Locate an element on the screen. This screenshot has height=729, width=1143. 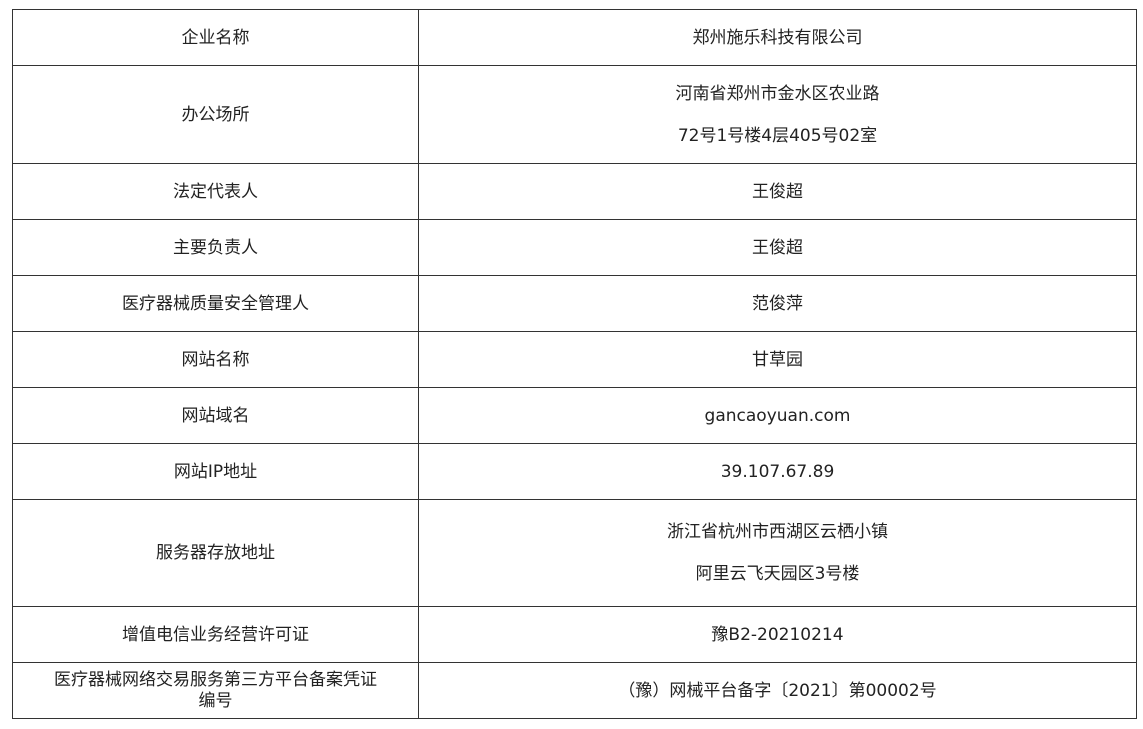
row-value: gancaoyuan.com is located at coordinates (777, 415).